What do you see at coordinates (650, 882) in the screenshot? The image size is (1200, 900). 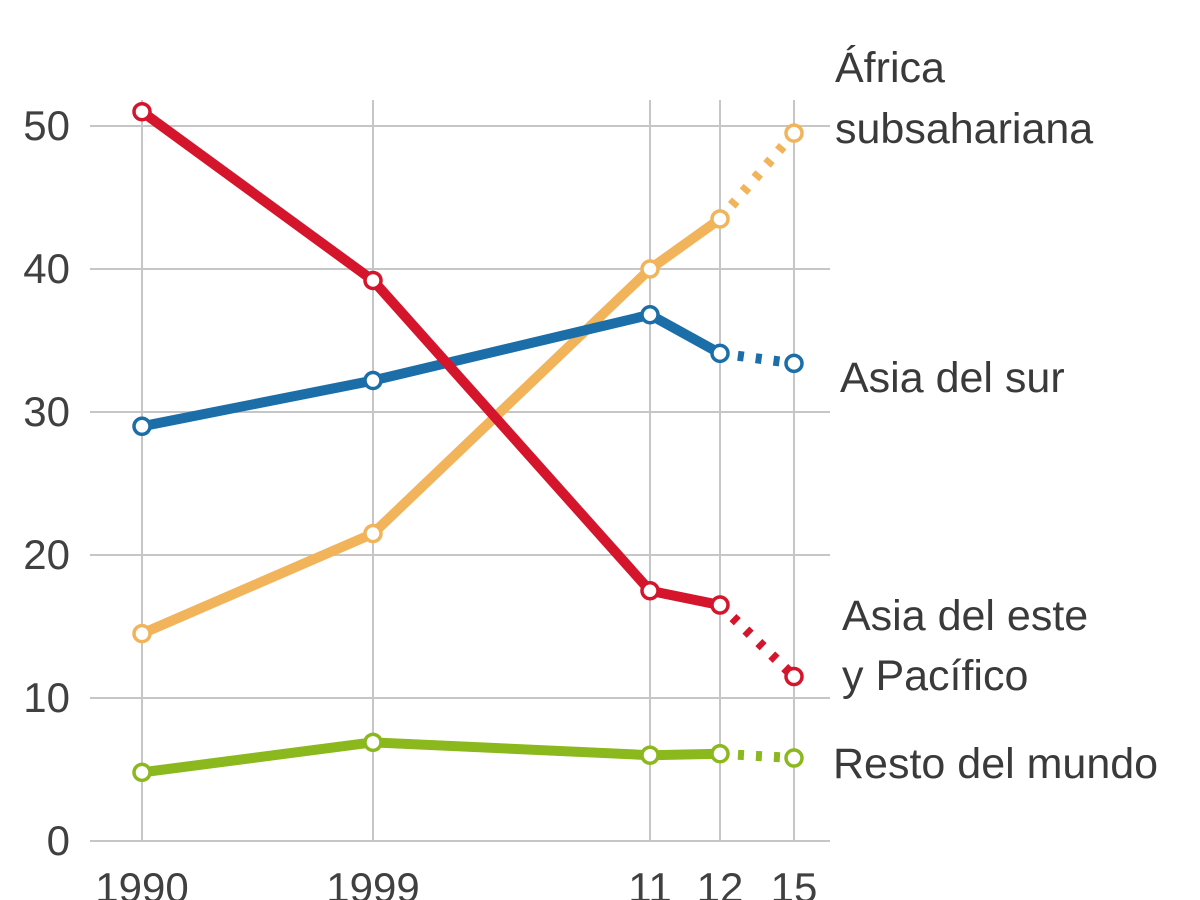 I see `x-tick-label: 11` at bounding box center [650, 882].